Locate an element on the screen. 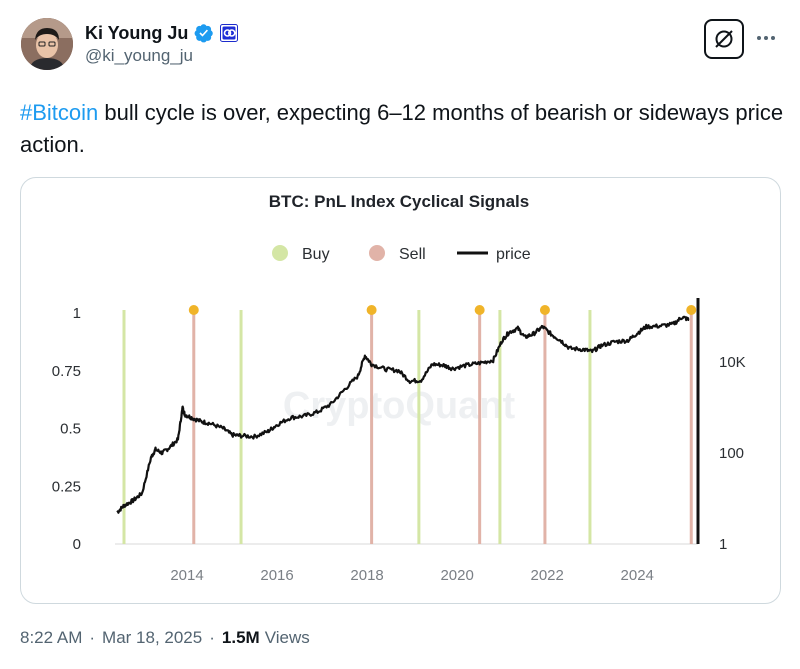 The image size is (800, 669). author-name-row: Ki Young Ju is located at coordinates (162, 33).